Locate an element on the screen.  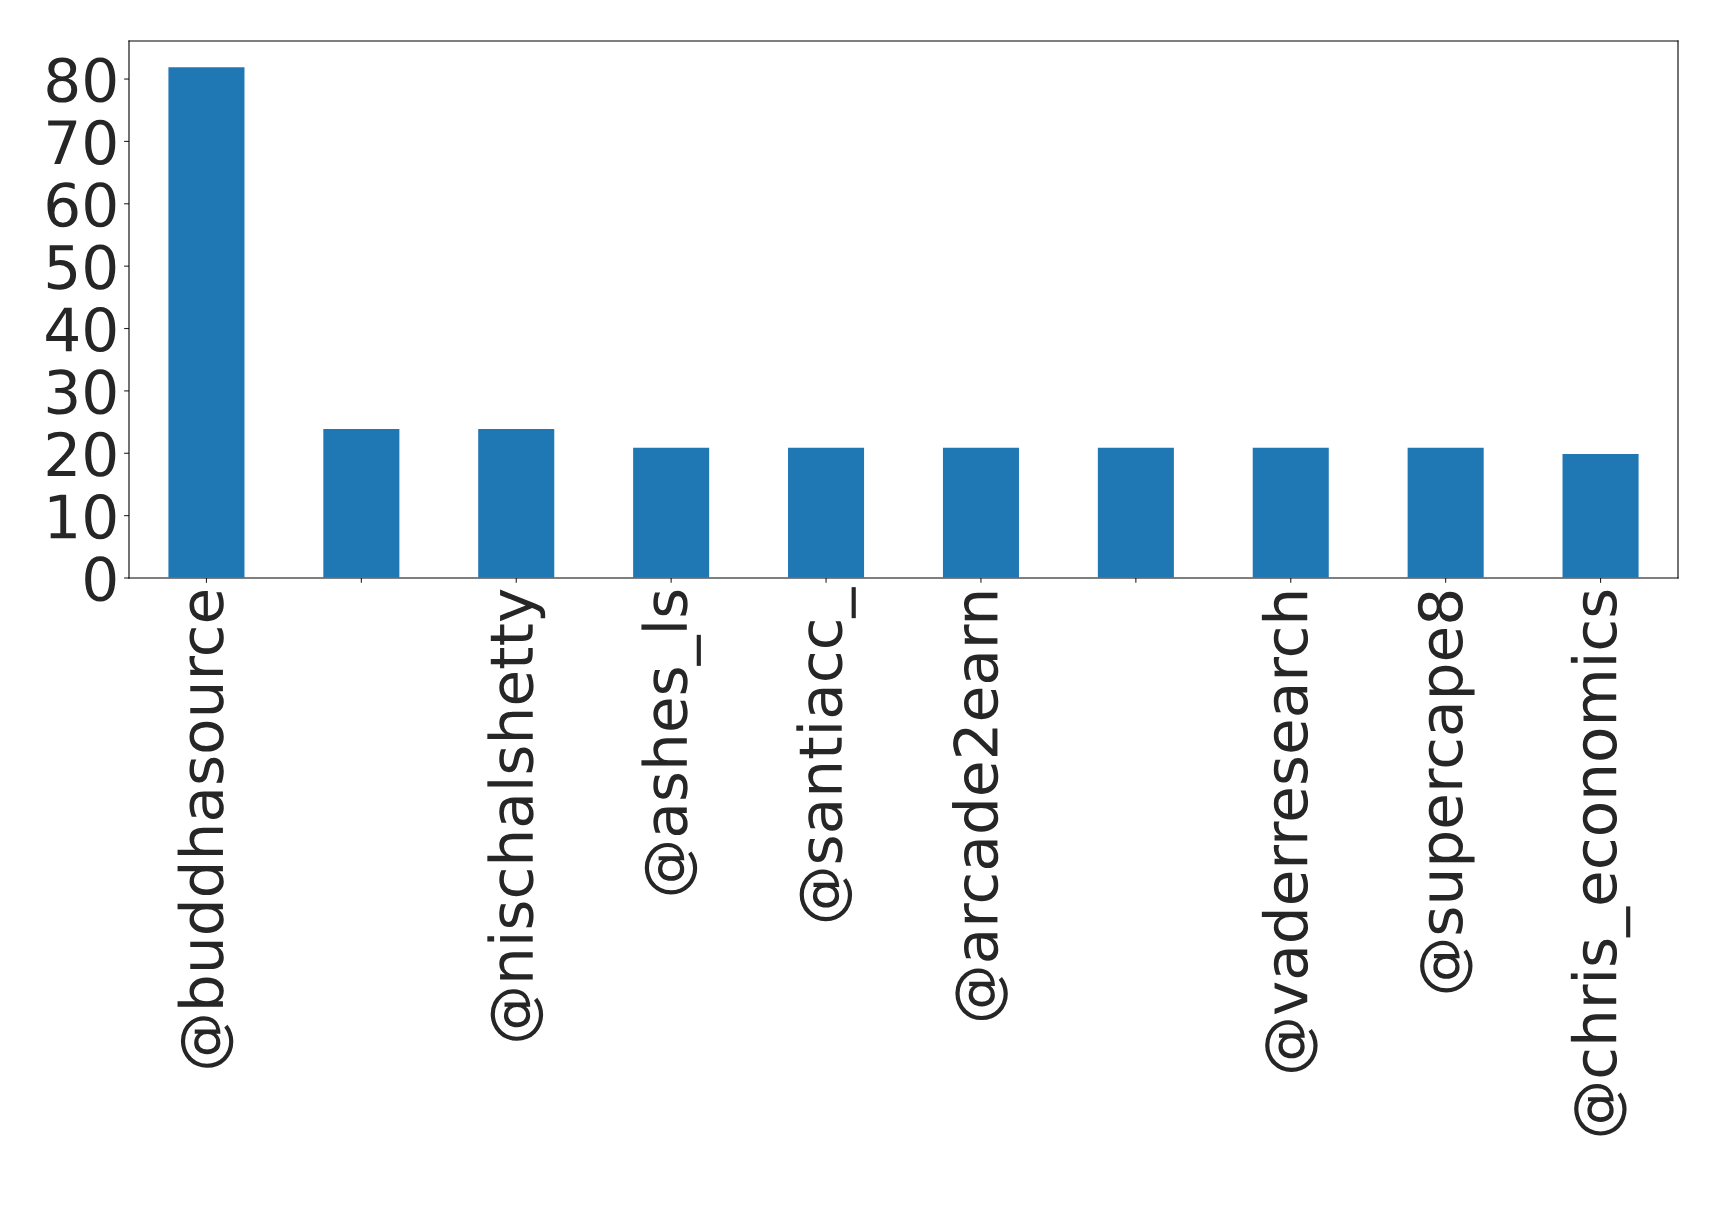
x-tick-label: @santiacc_ is located at coordinates (826, 754).